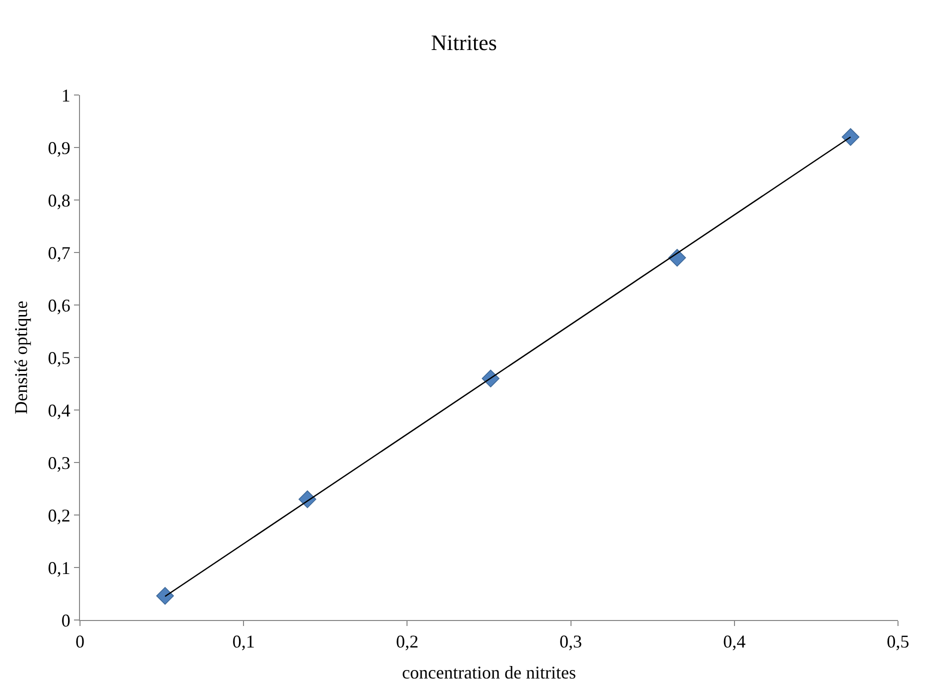 This screenshot has height=690, width=928. I want to click on x-axis-title: concentration de nitrites, so click(489, 672).